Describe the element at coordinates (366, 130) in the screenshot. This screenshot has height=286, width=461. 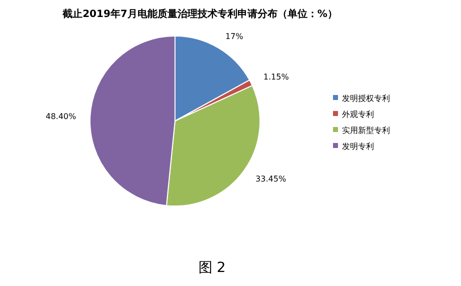
I see `legend-label: 实用新型专利` at that location.